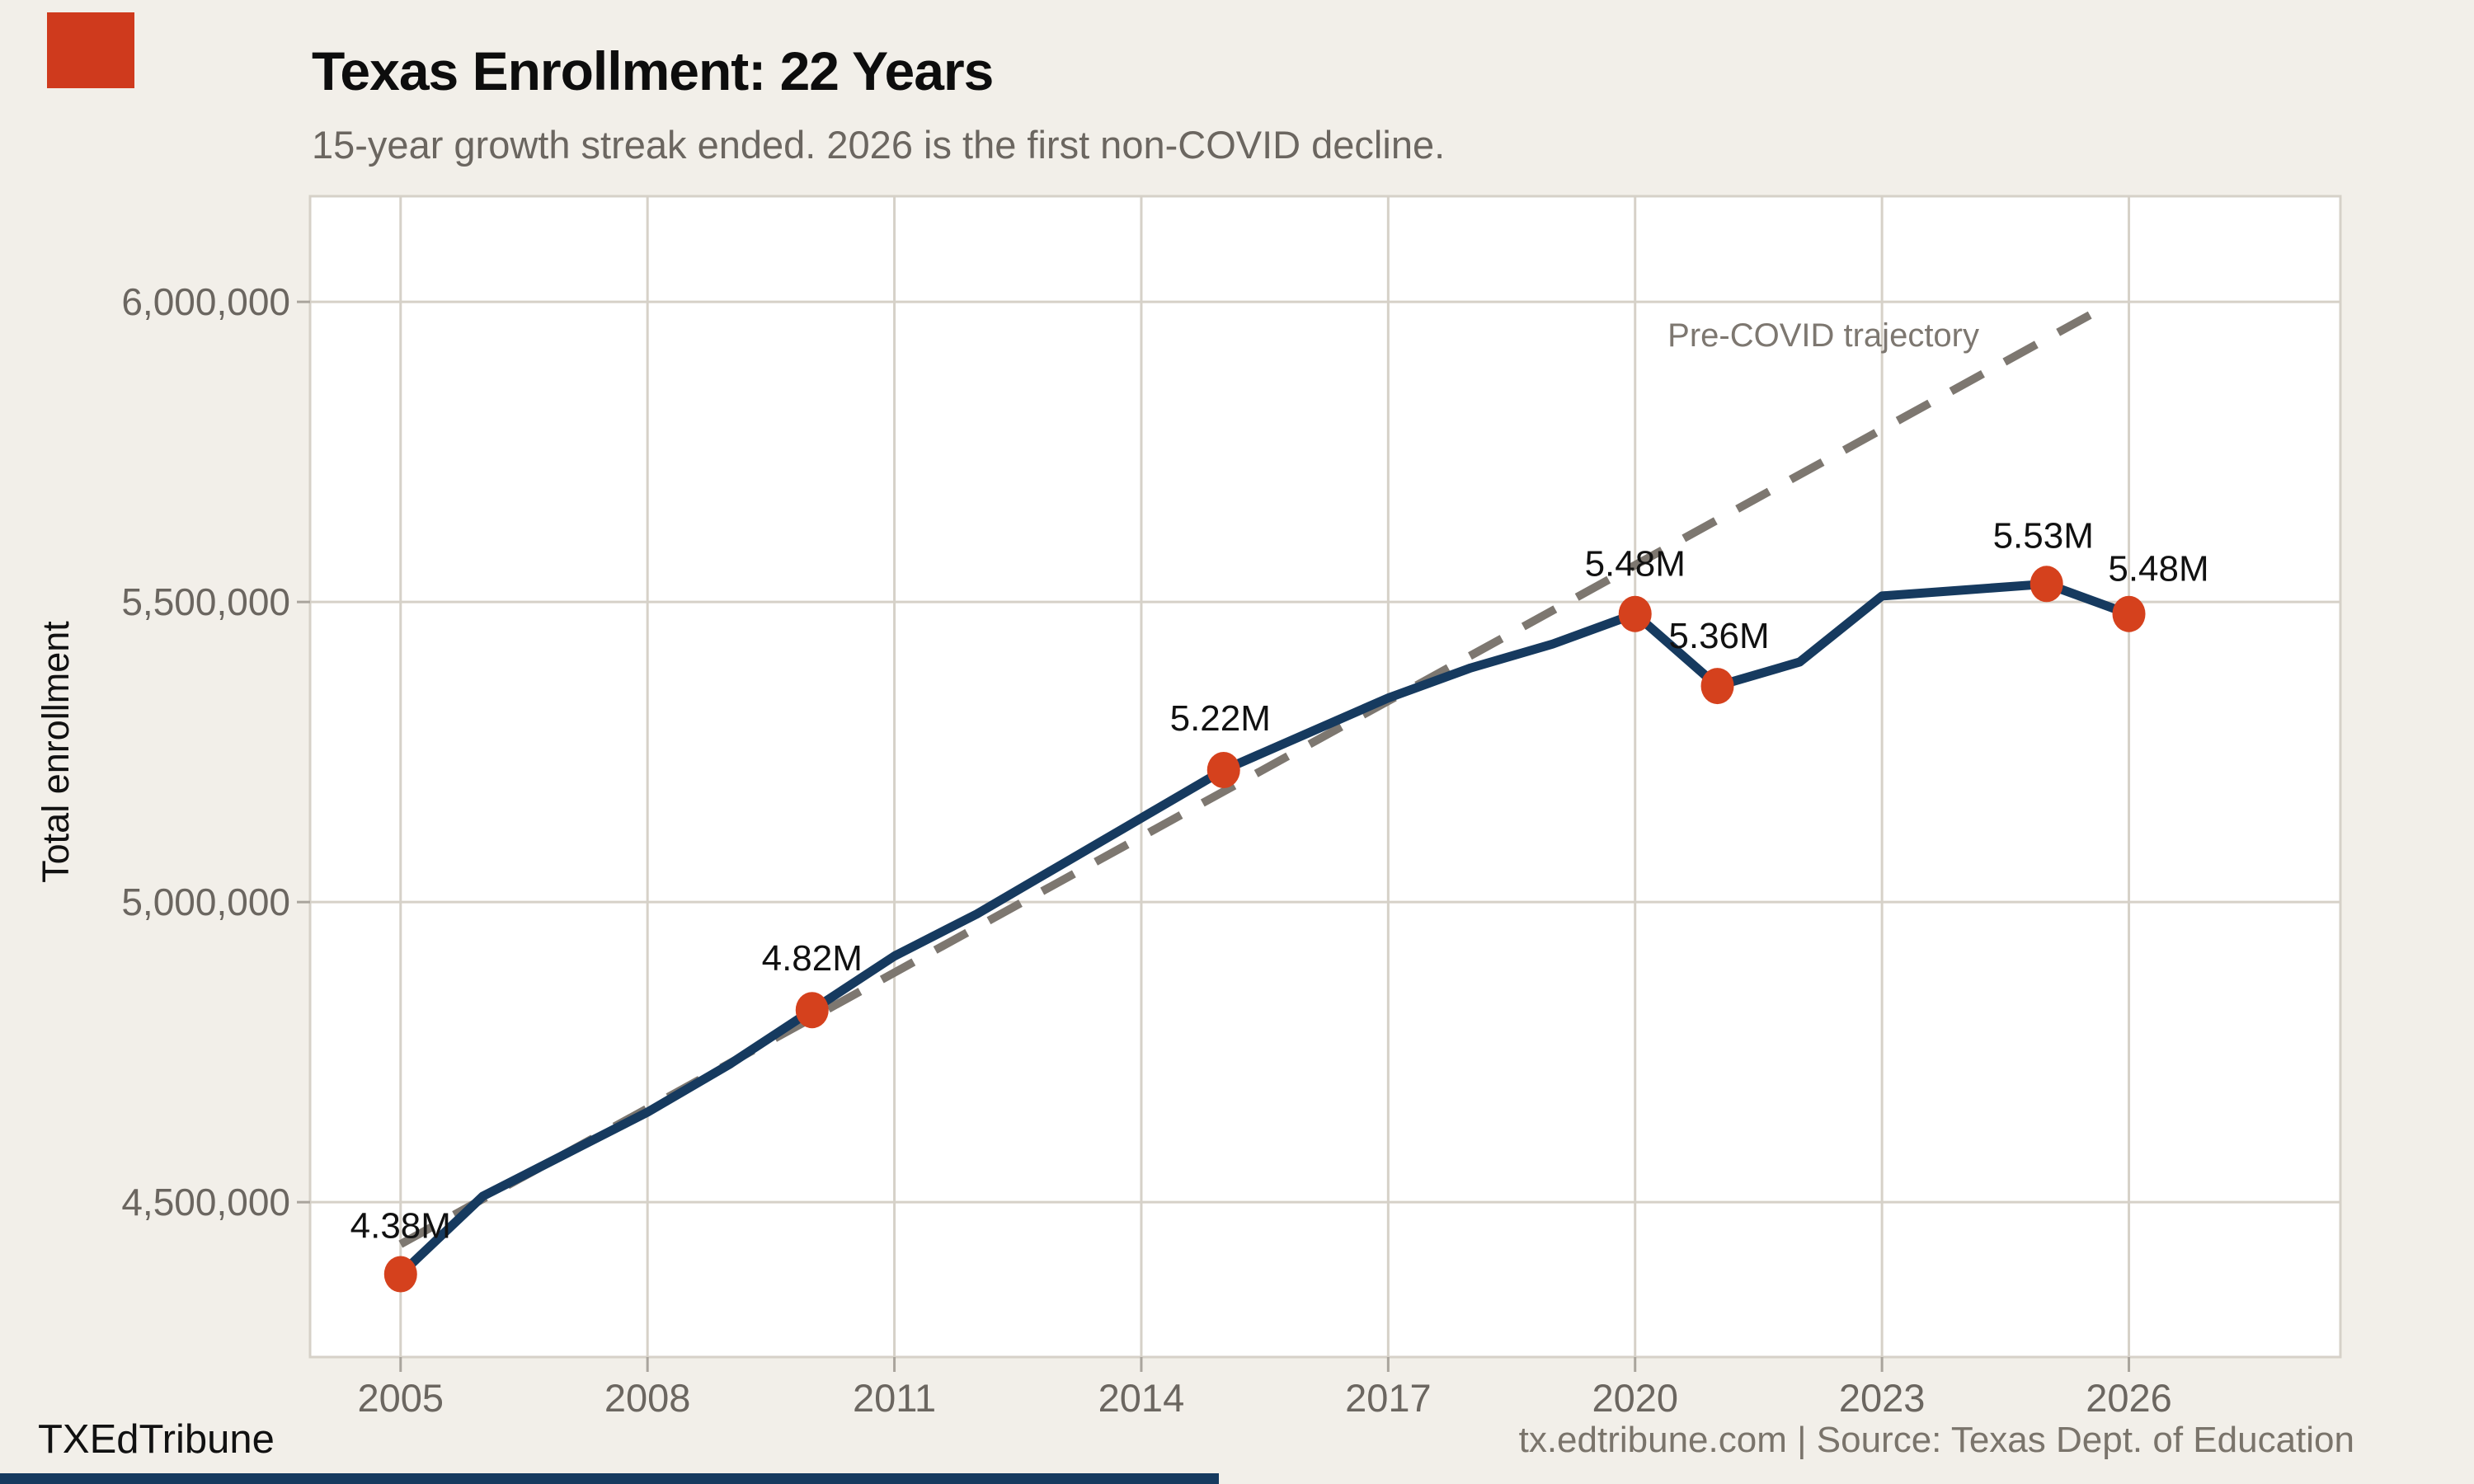  Describe the element at coordinates (609, 1478) in the screenshot. I see `bottom-accent-bar` at that location.